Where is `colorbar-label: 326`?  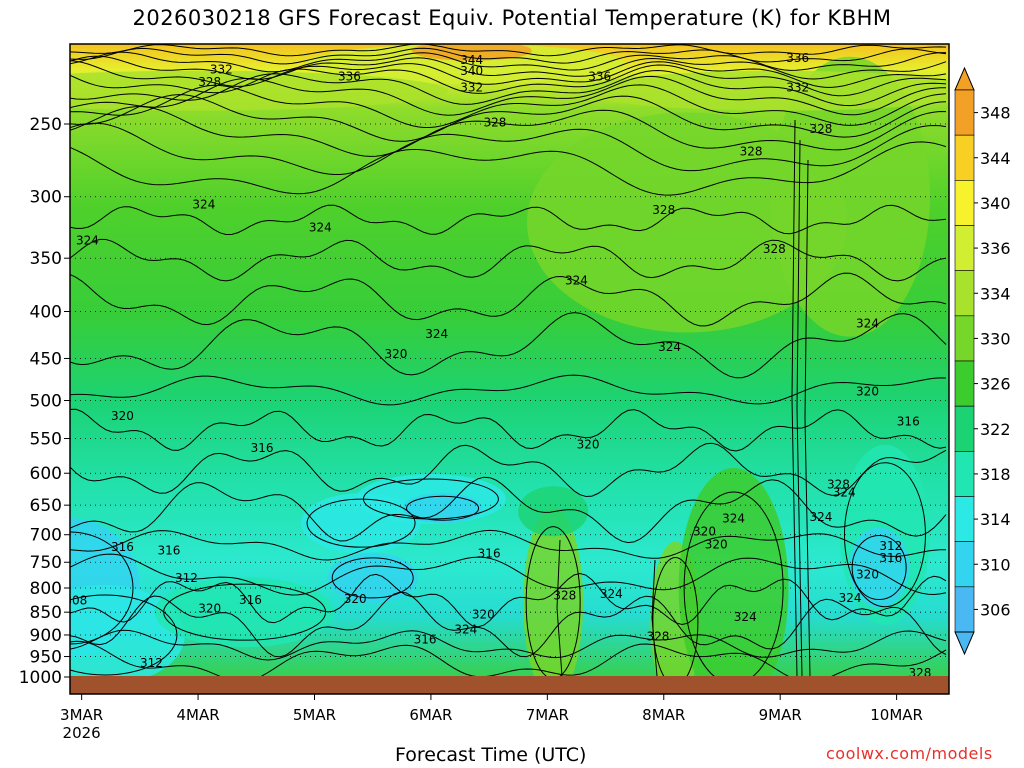
colorbar-label: 326 is located at coordinates (995, 384).